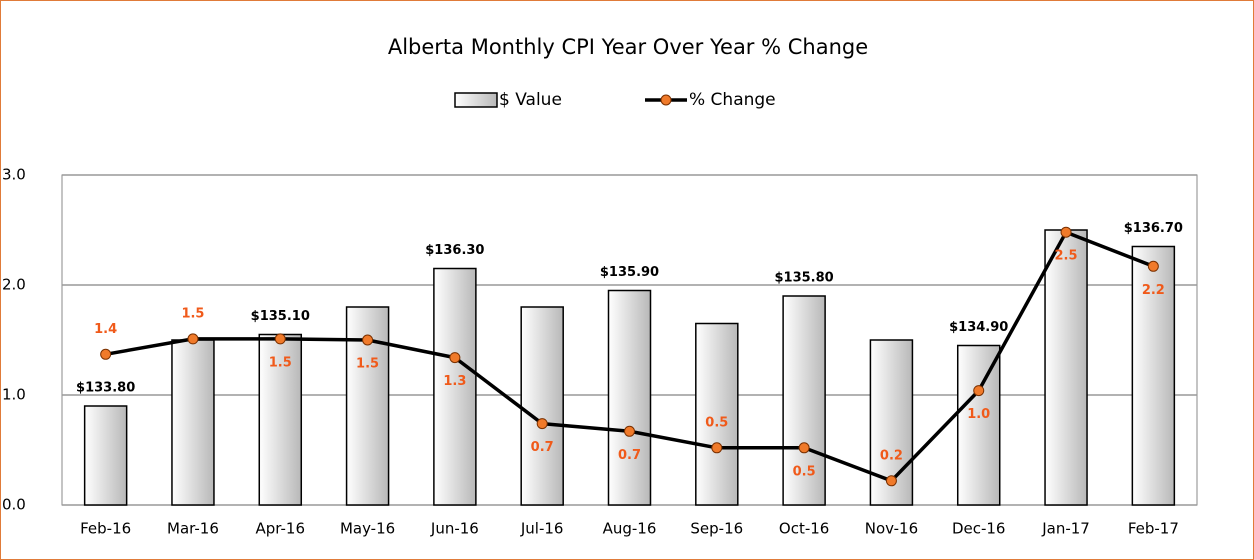 The height and width of the screenshot is (560, 1254). I want to click on y-tick-label: 0.0, so click(14, 505).